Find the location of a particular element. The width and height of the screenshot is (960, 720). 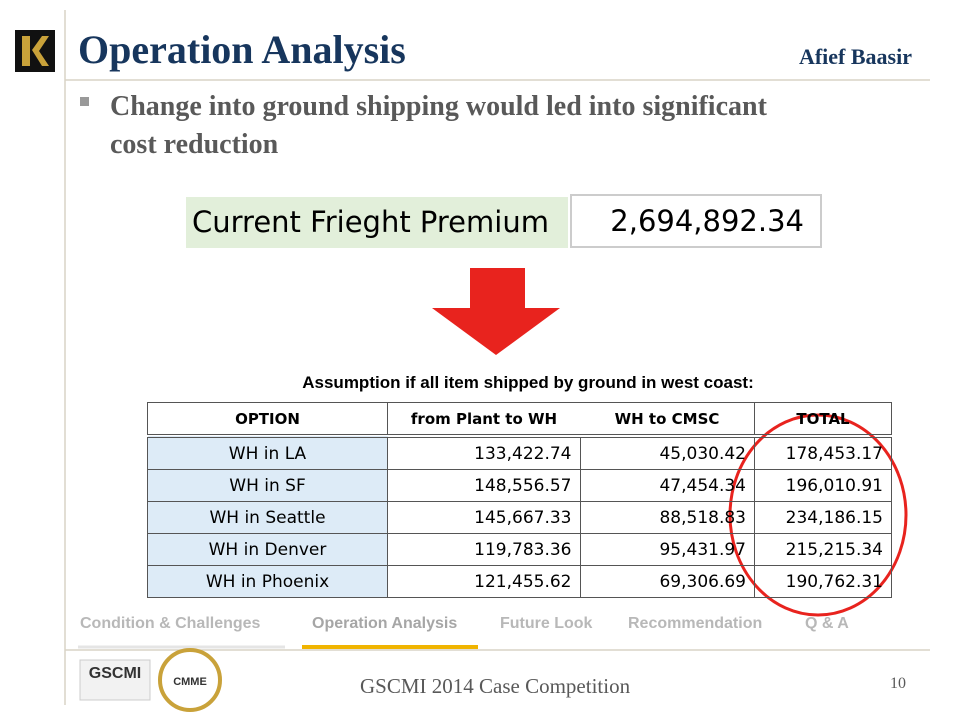

cell-value: 69,306.69 is located at coordinates (667, 581).